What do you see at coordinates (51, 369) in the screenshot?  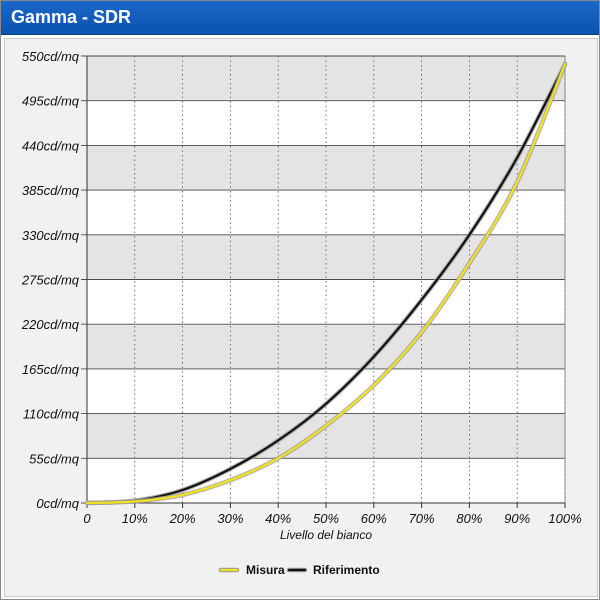 I see `y-tick-label: 165cd/mq` at bounding box center [51, 369].